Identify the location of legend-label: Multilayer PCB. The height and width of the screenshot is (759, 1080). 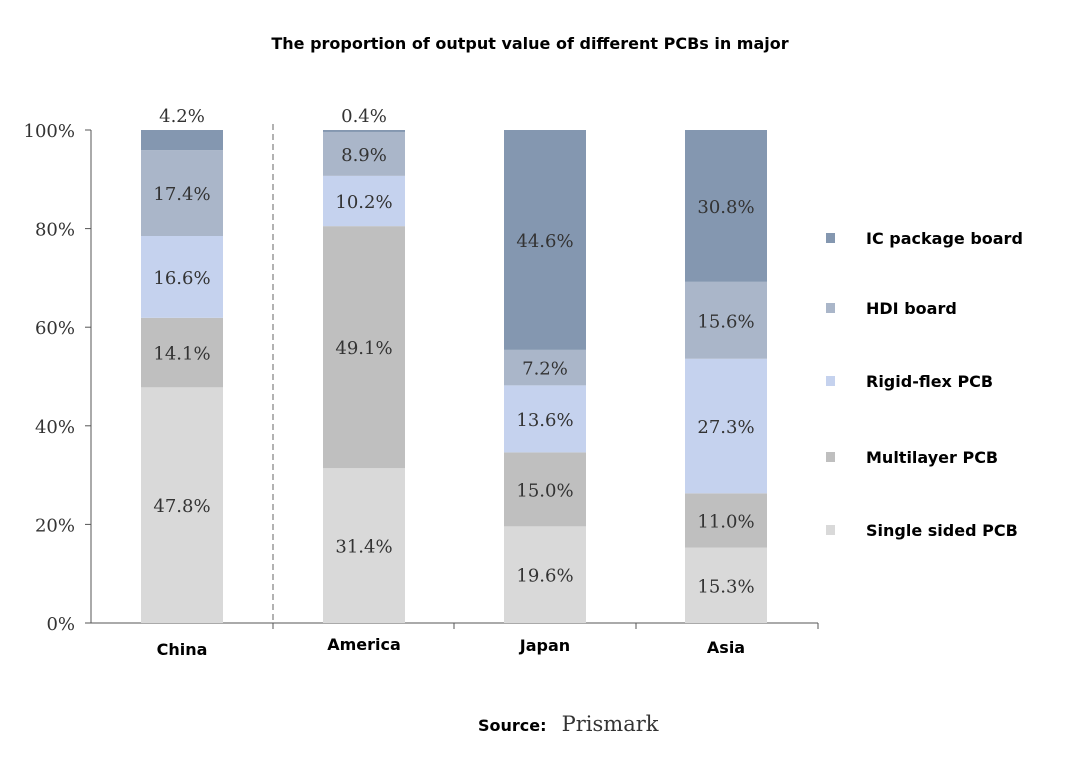
(932, 457).